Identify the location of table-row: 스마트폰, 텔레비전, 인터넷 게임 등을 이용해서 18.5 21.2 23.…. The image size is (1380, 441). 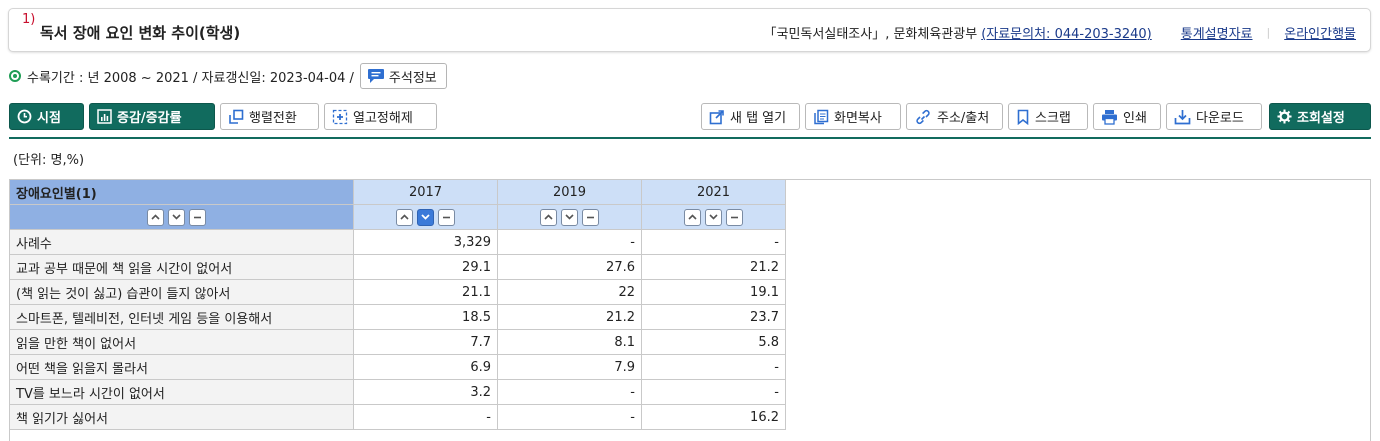
(397, 317).